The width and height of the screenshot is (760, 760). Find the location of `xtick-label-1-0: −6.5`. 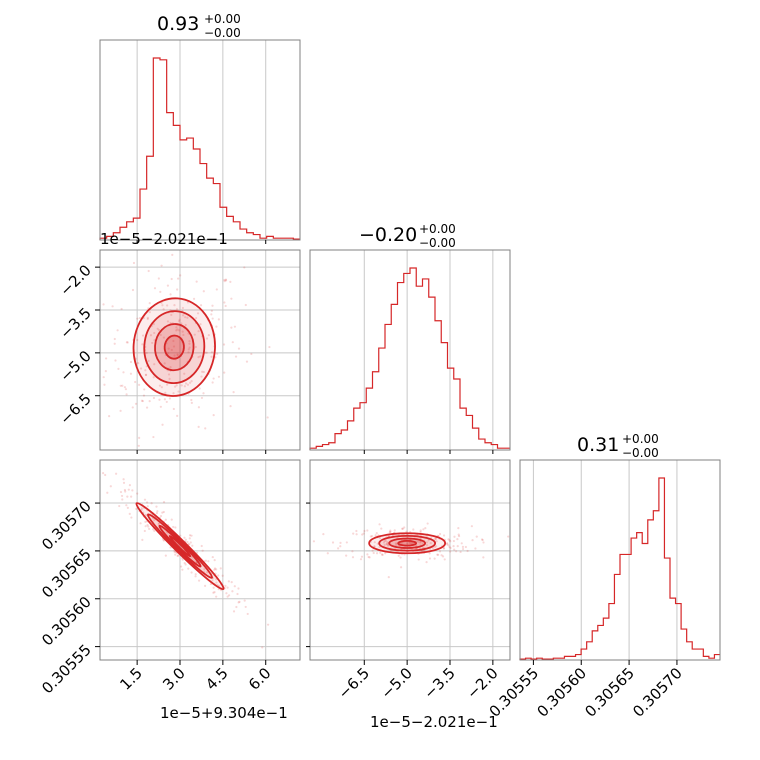

xtick-label-1-0: −6.5 is located at coordinates (354, 683).